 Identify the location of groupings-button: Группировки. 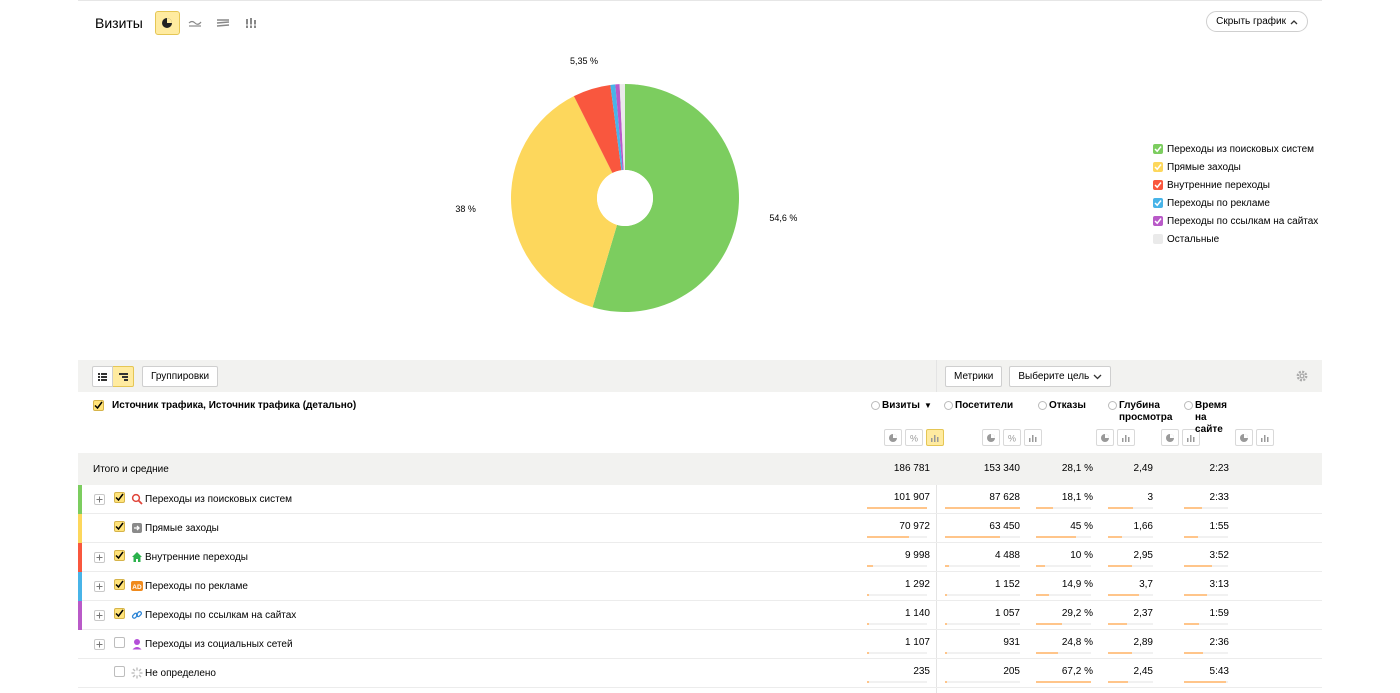
(180, 376).